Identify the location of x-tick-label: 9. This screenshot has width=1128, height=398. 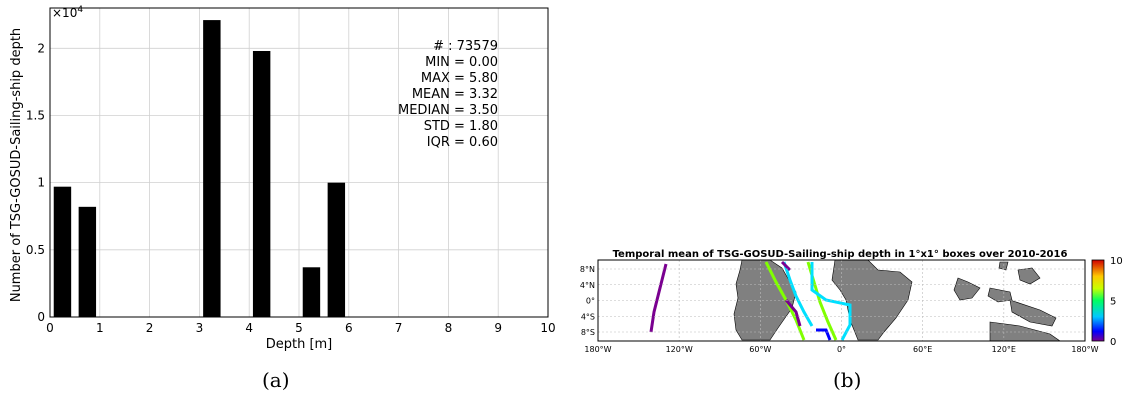
(498, 328).